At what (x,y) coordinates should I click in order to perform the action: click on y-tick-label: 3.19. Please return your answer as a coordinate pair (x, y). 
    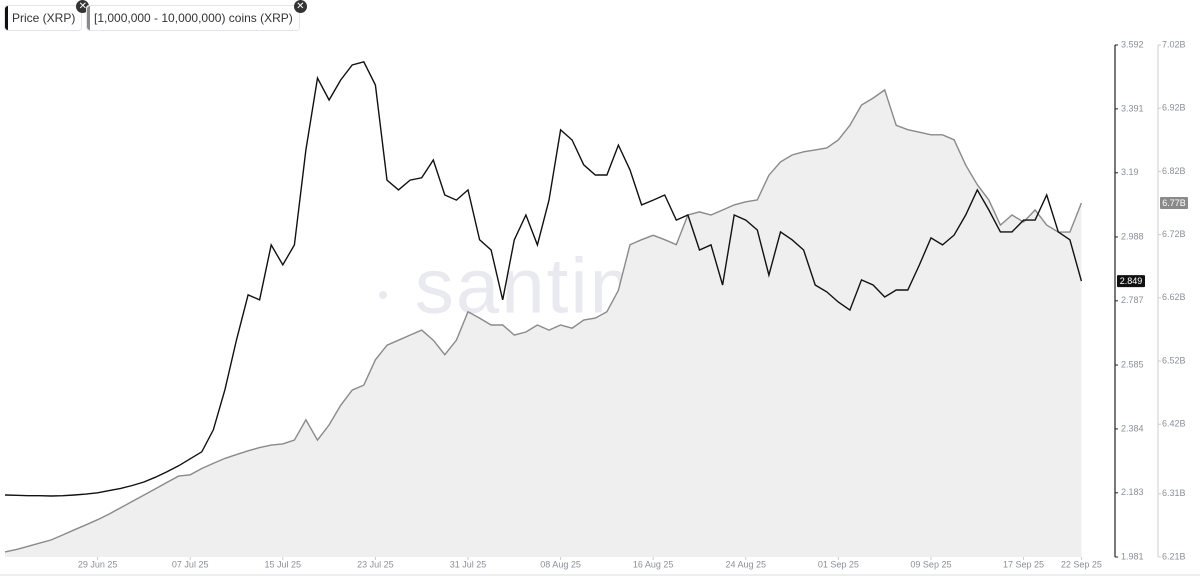
    Looking at the image, I should click on (1130, 172).